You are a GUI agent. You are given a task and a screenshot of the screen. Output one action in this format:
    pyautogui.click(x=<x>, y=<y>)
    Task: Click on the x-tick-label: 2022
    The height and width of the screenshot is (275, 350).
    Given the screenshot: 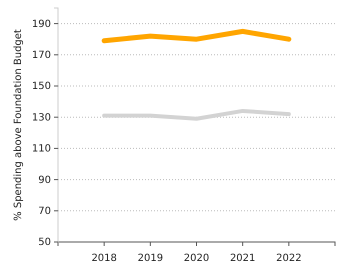 What is the action you would take?
    pyautogui.click(x=289, y=258)
    